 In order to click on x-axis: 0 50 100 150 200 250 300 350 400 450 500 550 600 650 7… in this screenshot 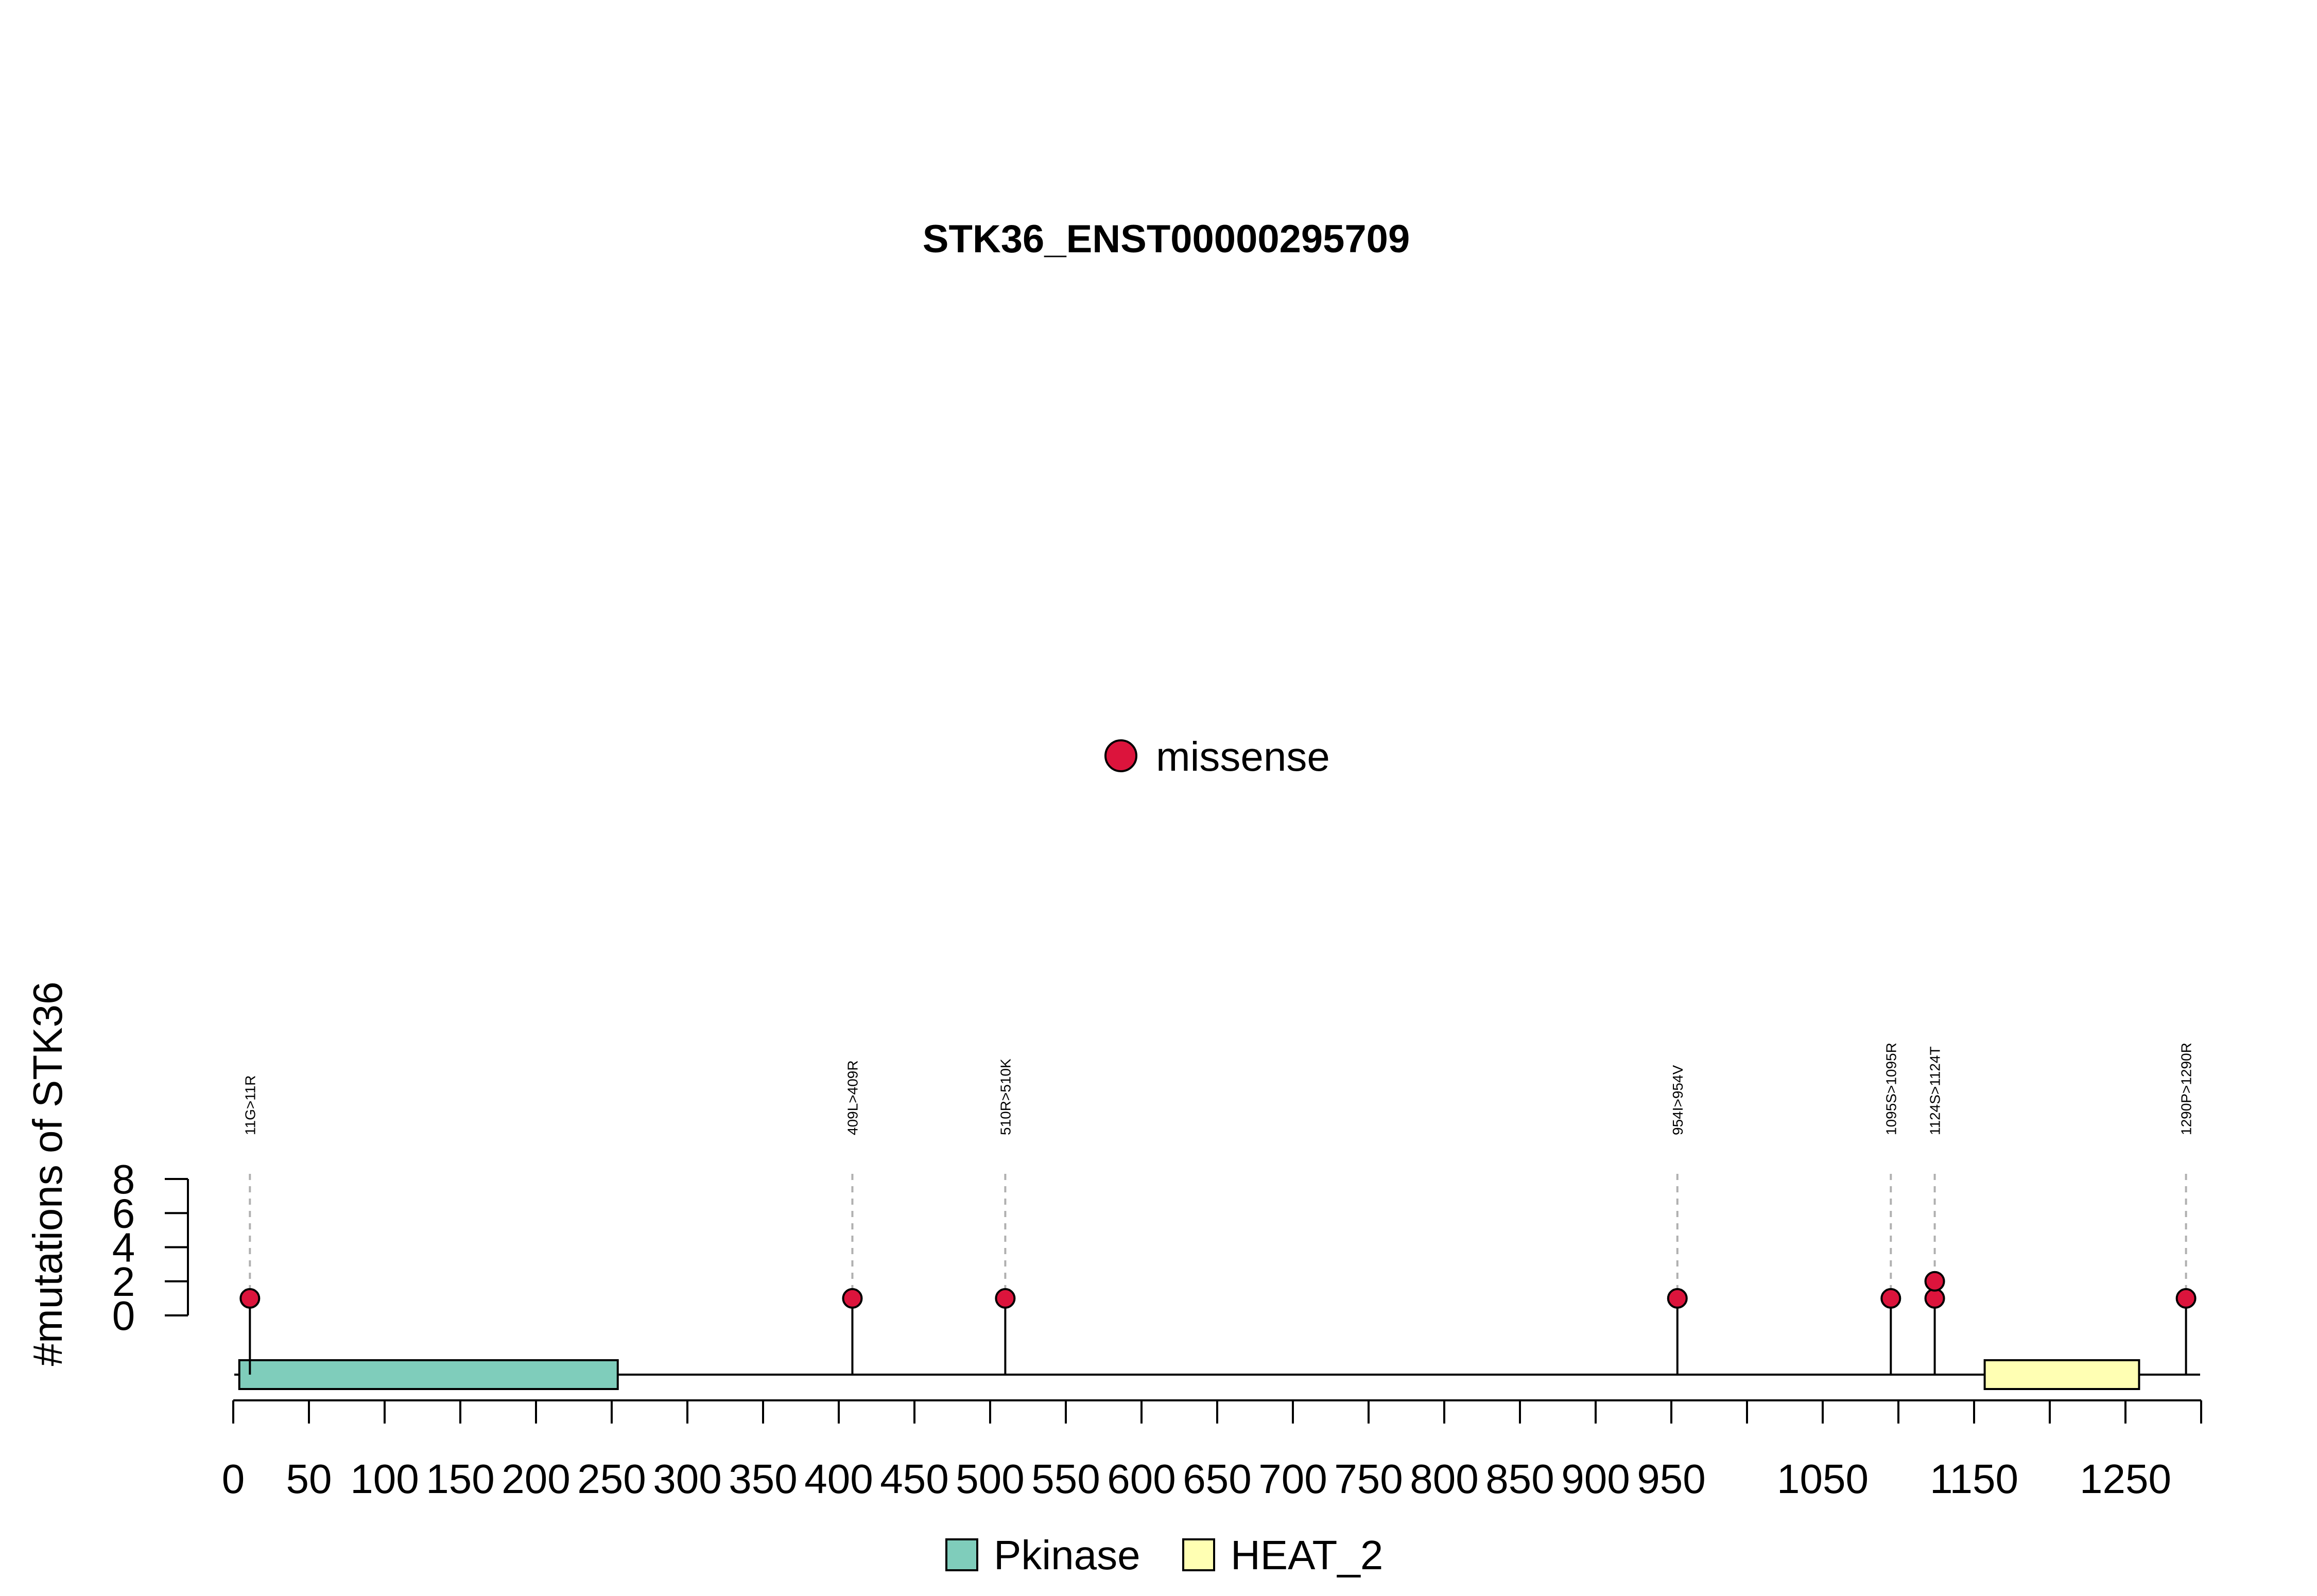, I will do `click(1212, 1450)`.